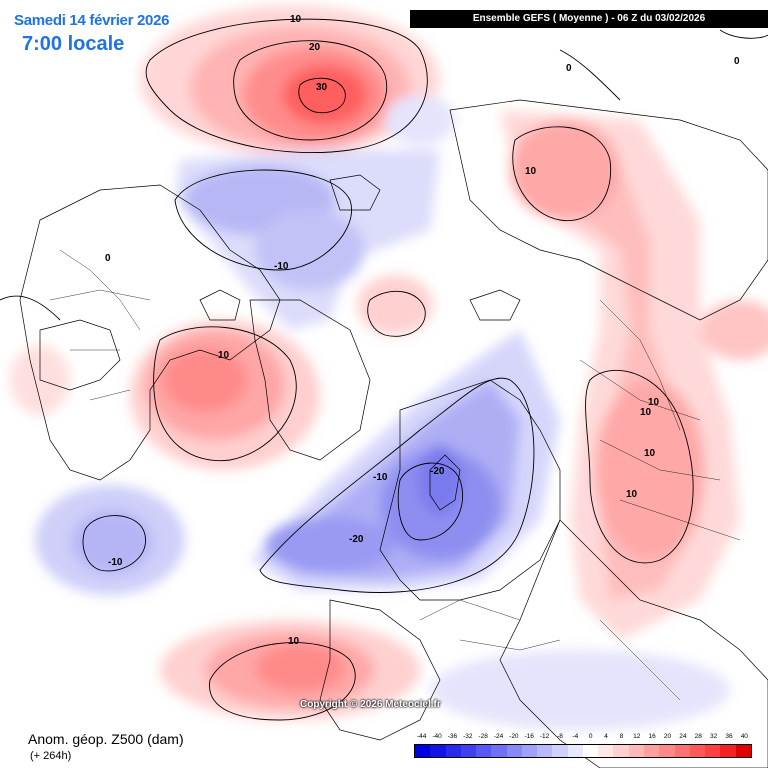 The height and width of the screenshot is (768, 768). I want to click on contour-label-russia-10d: 10, so click(632, 494).